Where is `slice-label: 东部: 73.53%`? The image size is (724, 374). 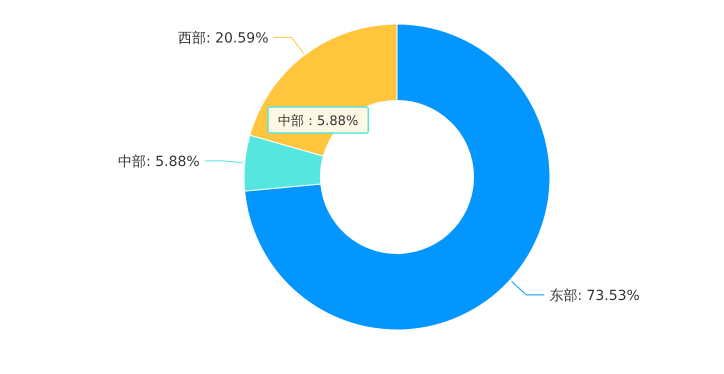
slice-label: 东部: 73.53% is located at coordinates (594, 296).